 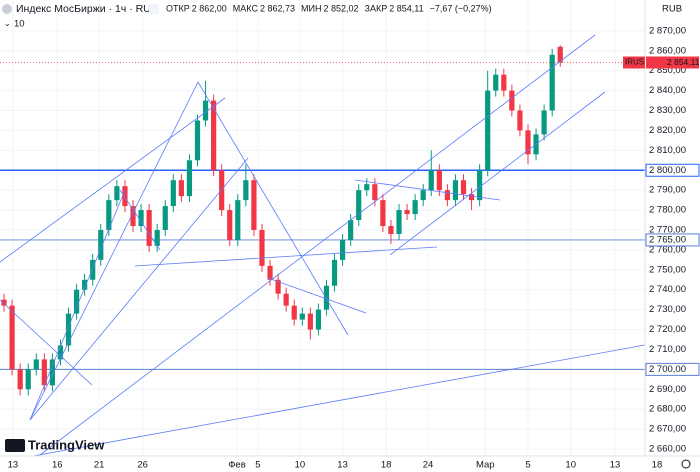 What do you see at coordinates (19, 24) in the screenshot?
I see `indicator-count: 10` at bounding box center [19, 24].